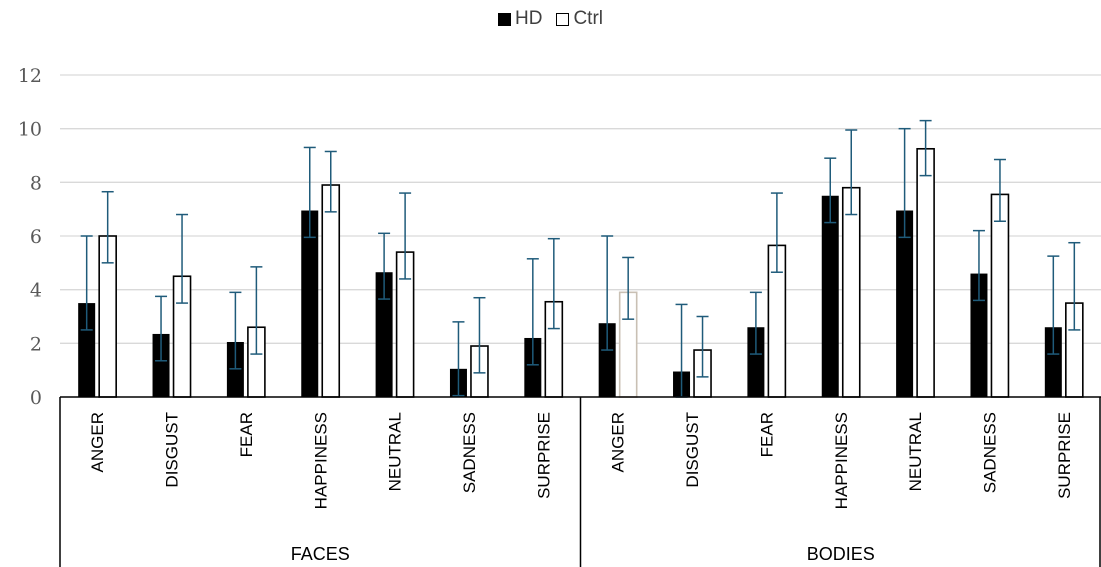  Describe the element at coordinates (36, 344) in the screenshot. I see `y-tick-label: 2` at that location.